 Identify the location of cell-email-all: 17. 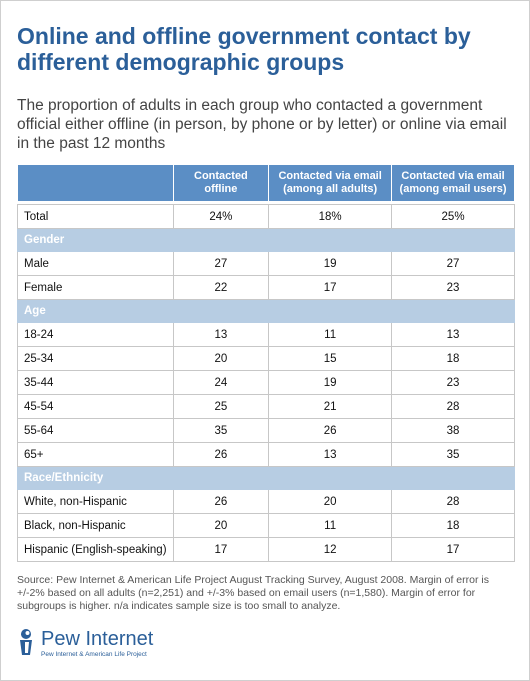
(330, 287).